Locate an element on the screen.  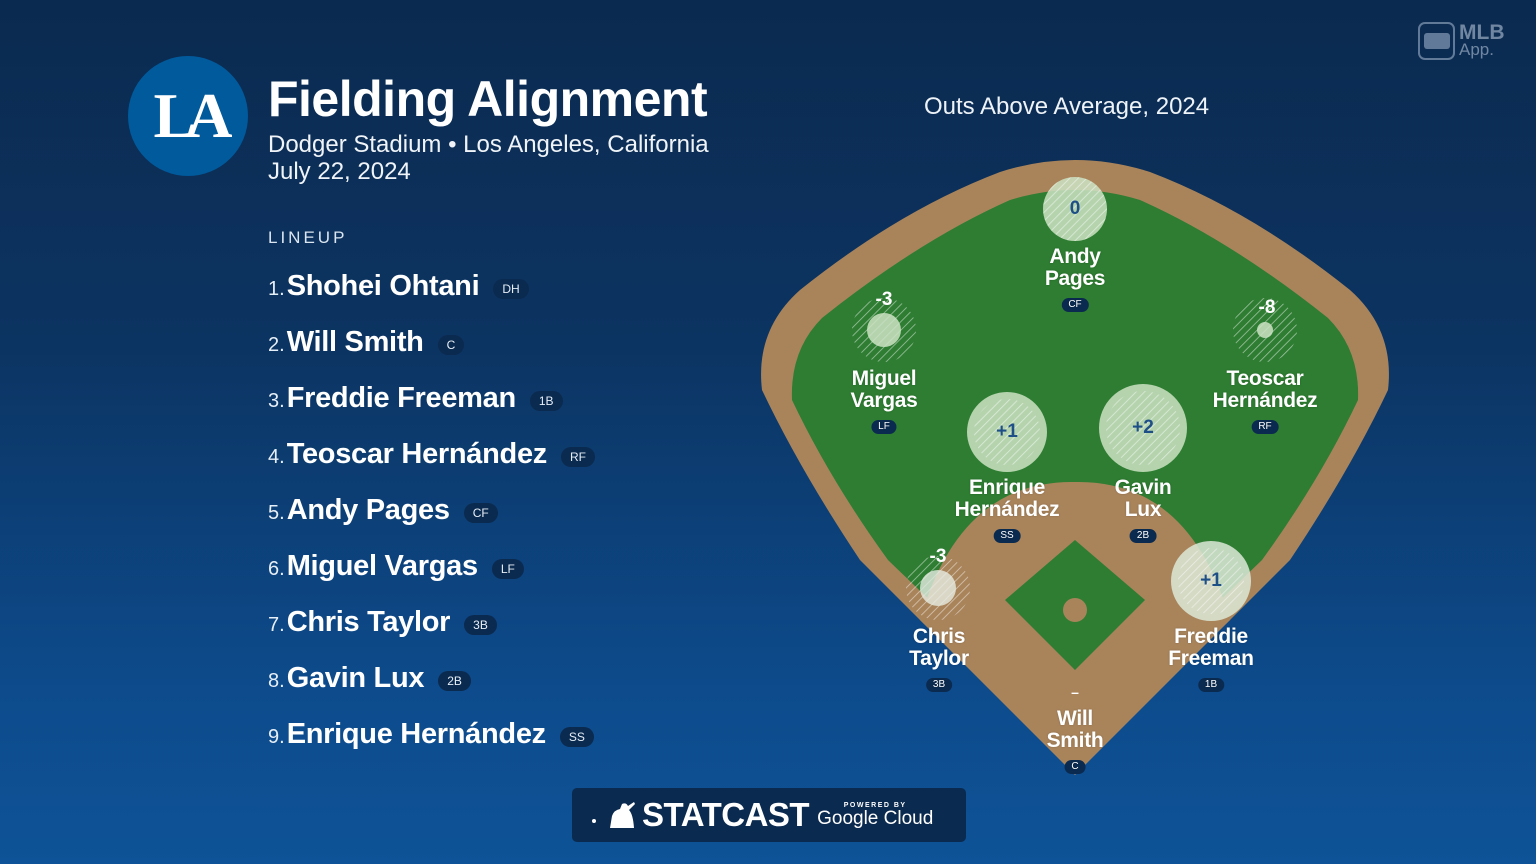
player-name: Teoscar Hernández is located at coordinates (417, 453).